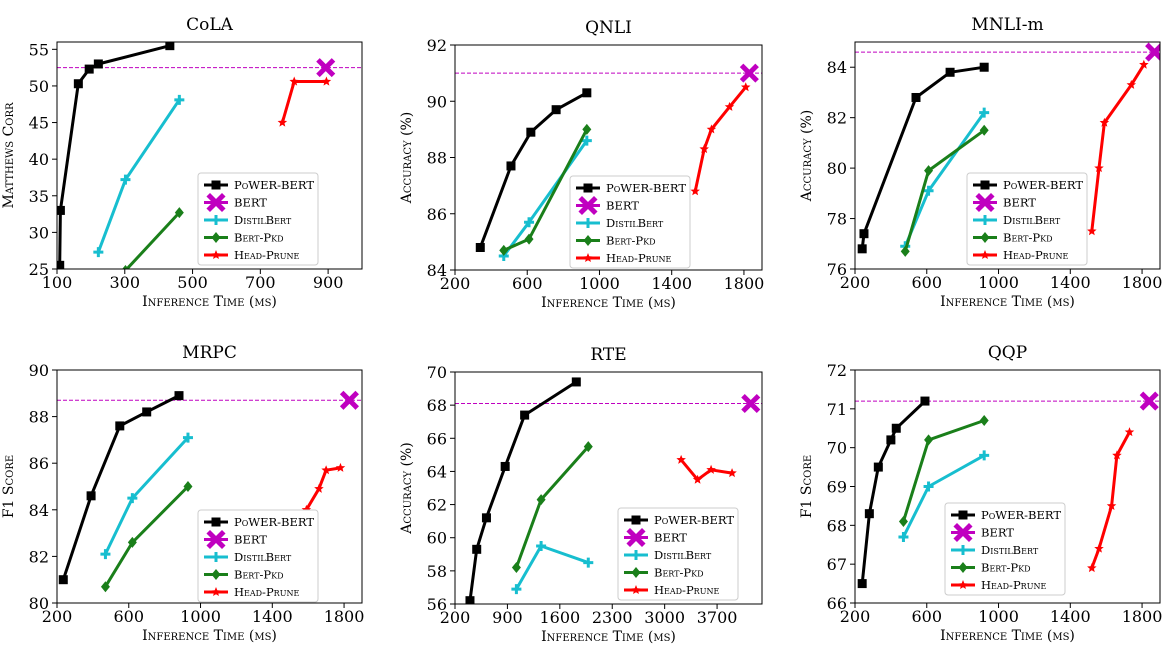 The image size is (1164, 646). I want to click on legend-label: Head-Prune, so click(1035, 255).